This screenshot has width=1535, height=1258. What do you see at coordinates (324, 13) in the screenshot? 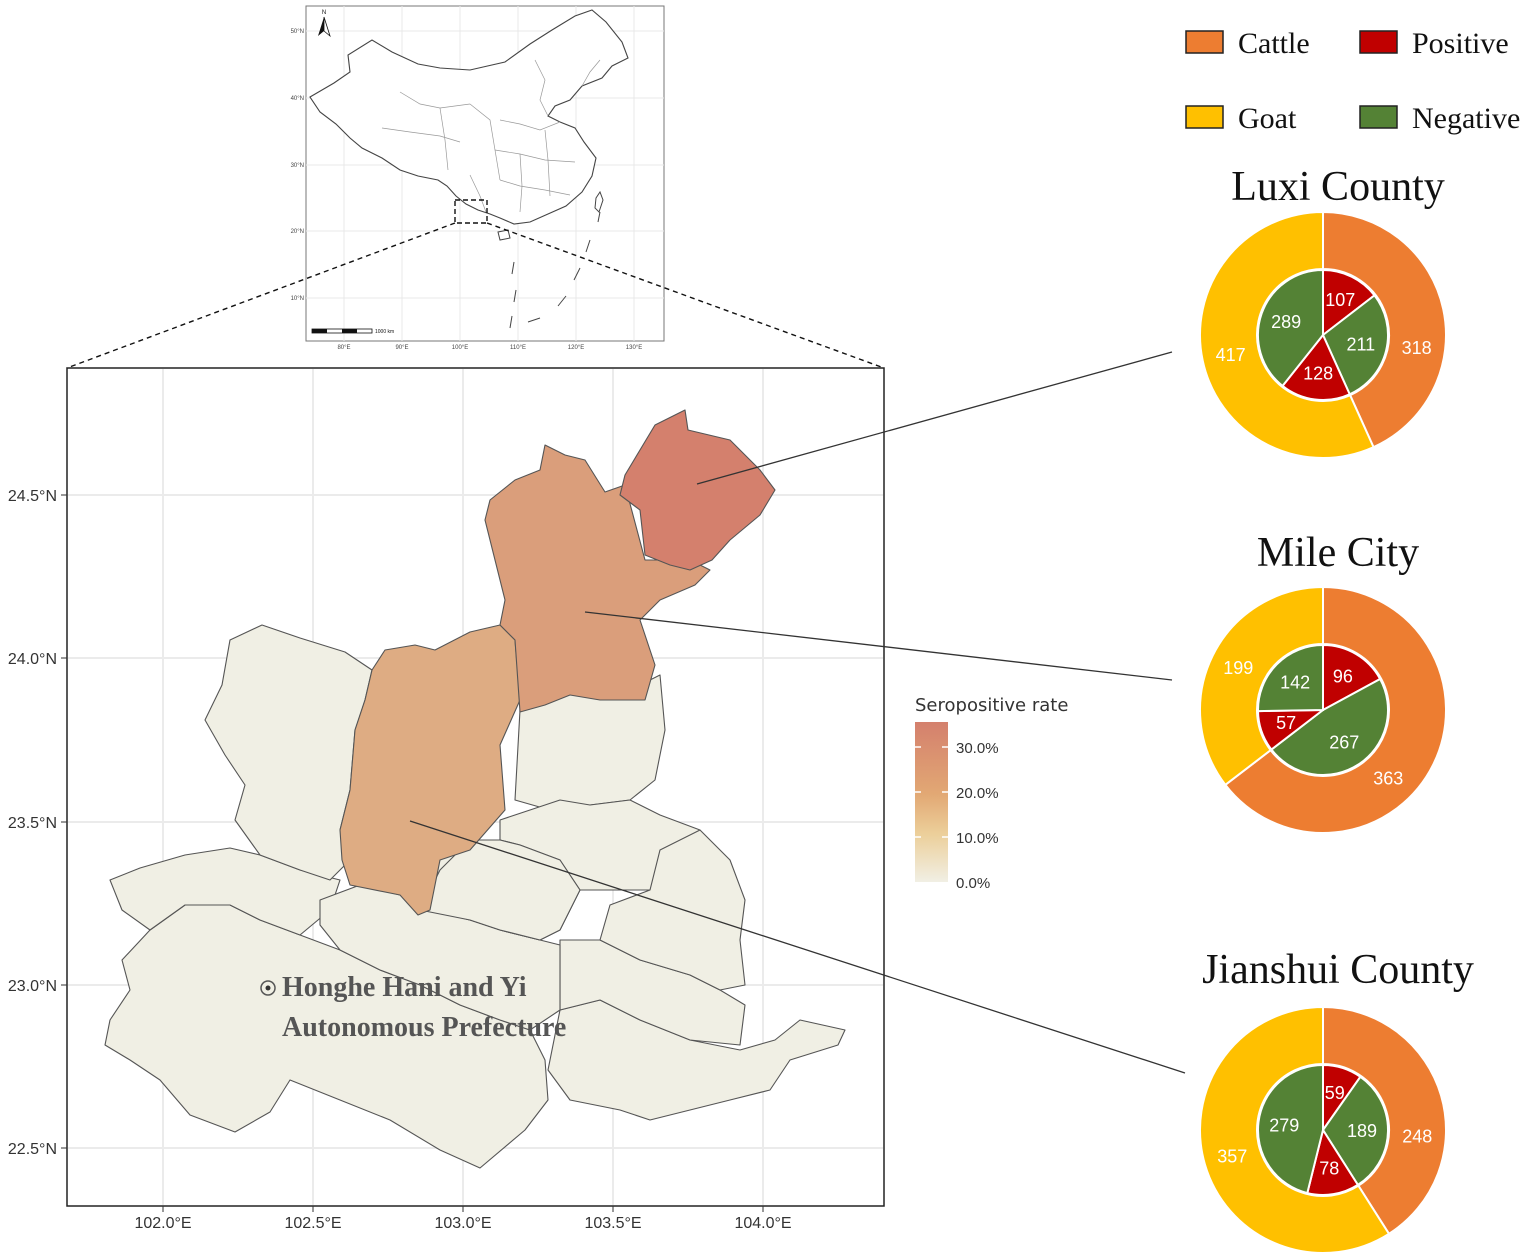
I see `north-label: N` at bounding box center [324, 13].